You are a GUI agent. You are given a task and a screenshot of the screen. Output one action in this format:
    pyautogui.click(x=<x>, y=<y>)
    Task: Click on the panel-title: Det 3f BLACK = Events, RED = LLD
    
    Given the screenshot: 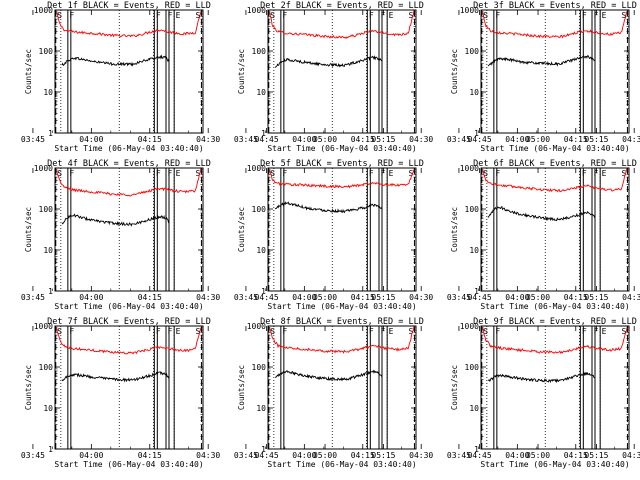 What is the action you would take?
    pyautogui.click(x=555, y=6)
    